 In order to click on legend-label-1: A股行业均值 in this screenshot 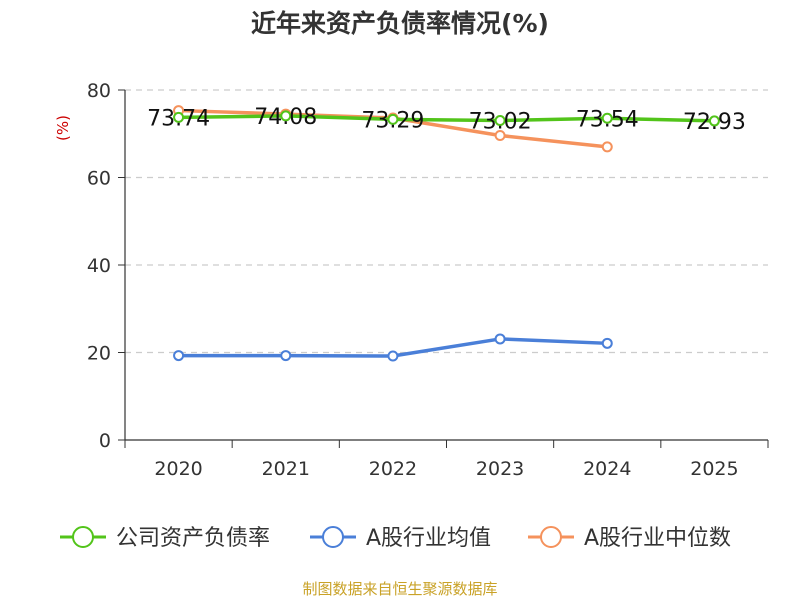, I will do `click(428, 538)`.